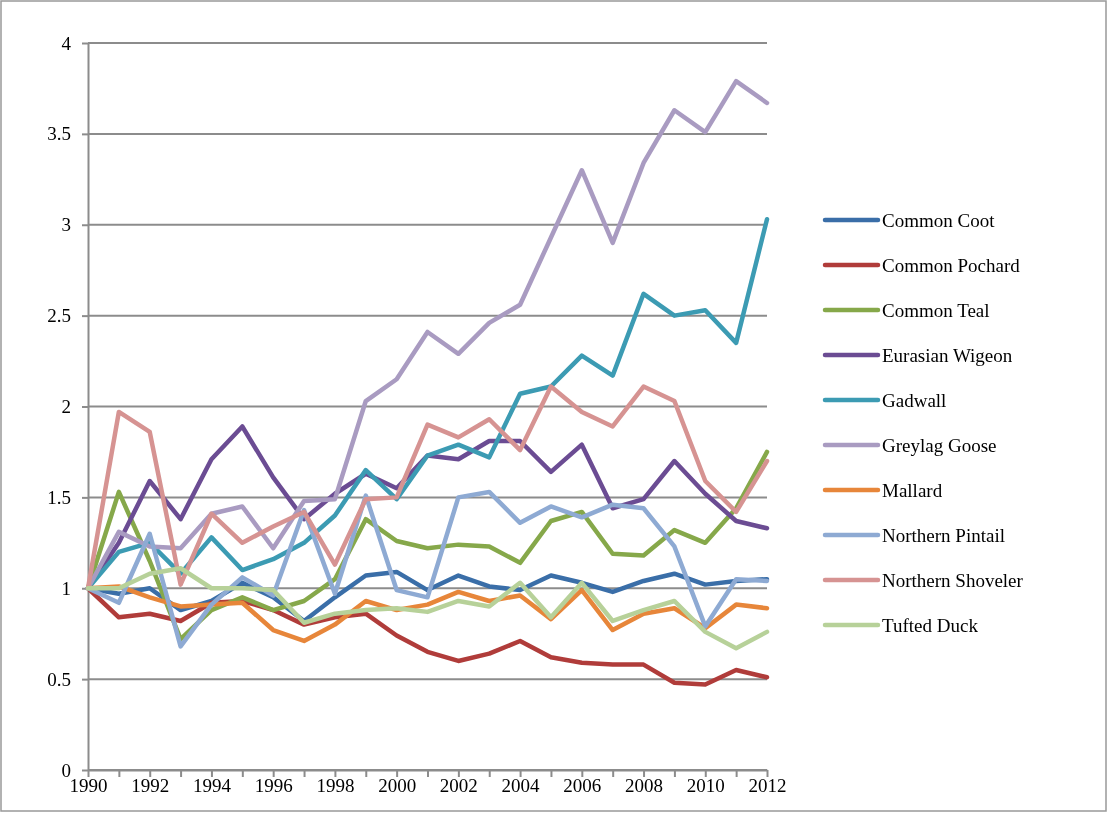  What do you see at coordinates (943, 535) in the screenshot?
I see `legend-label: Northern Pintail` at bounding box center [943, 535].